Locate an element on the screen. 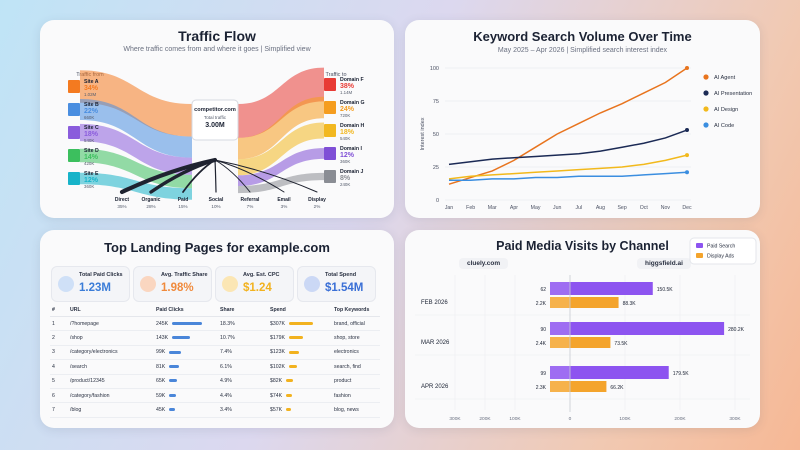 Image resolution: width=800 pixels, height=450 pixels. x-tick-label: 200K is located at coordinates (680, 419).